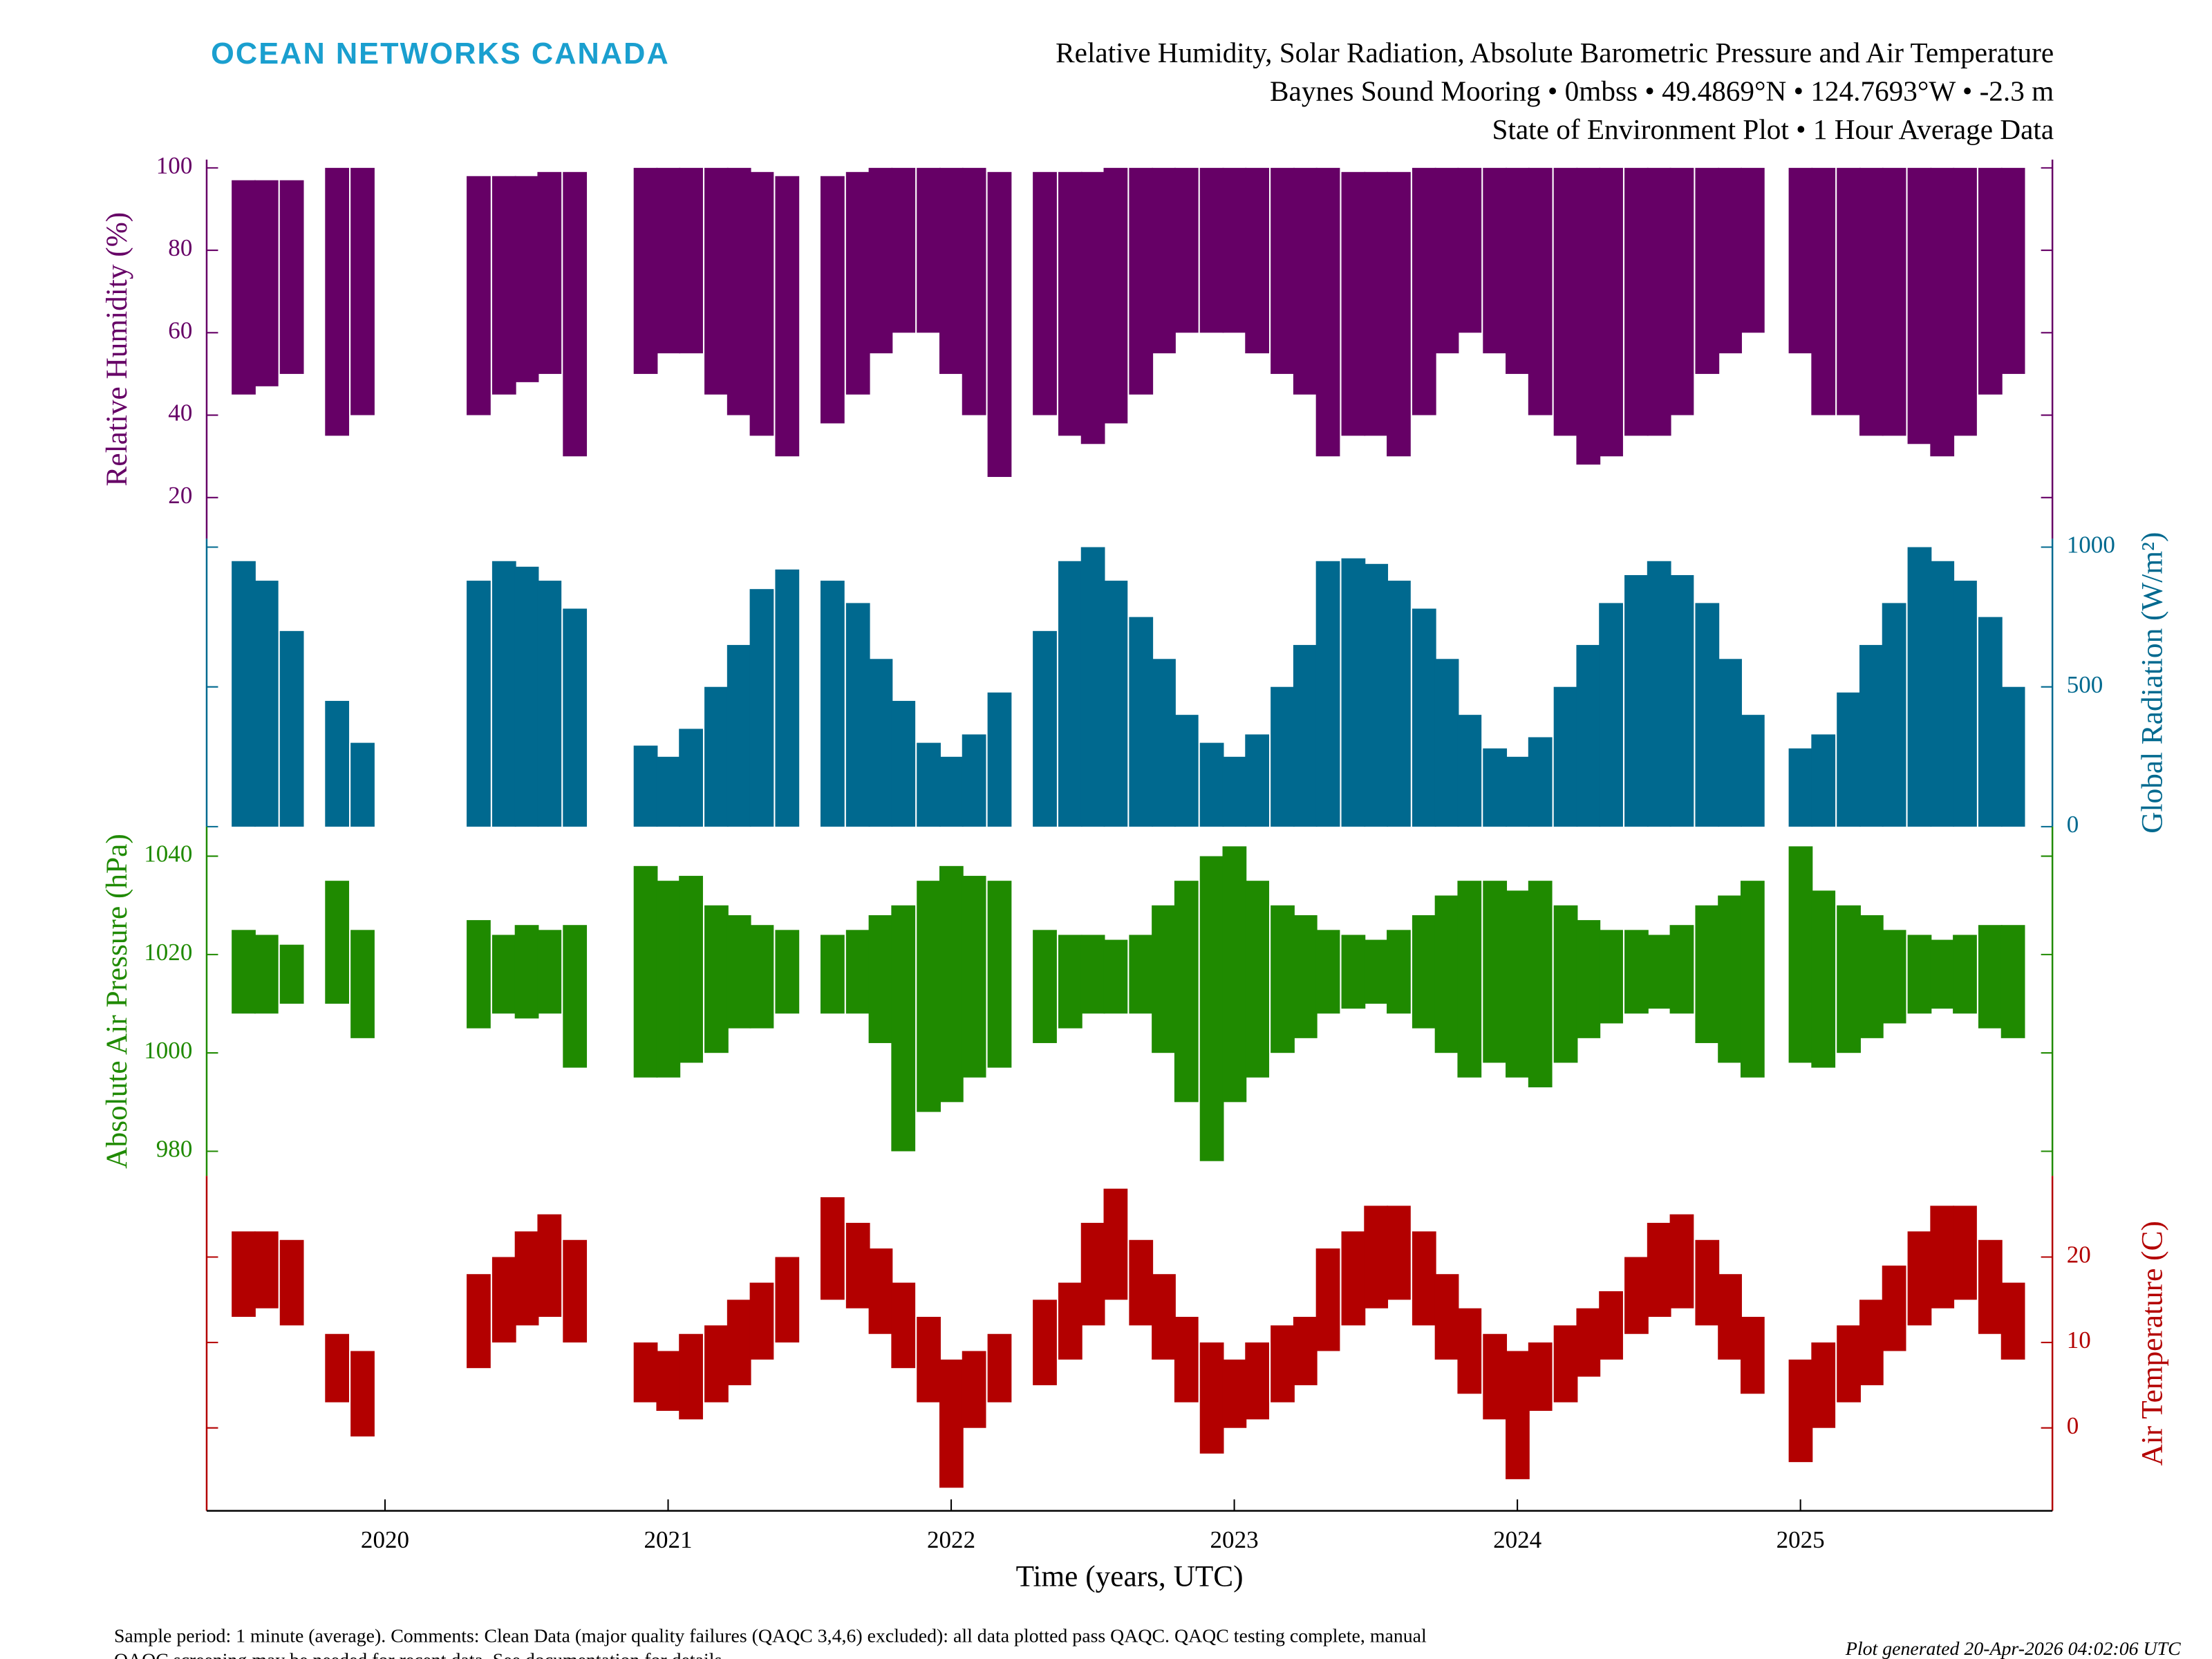 The height and width of the screenshot is (1659, 2212). Describe the element at coordinates (2152, 1343) in the screenshot. I see `y-axis-label: Air Temperature (C)` at that location.